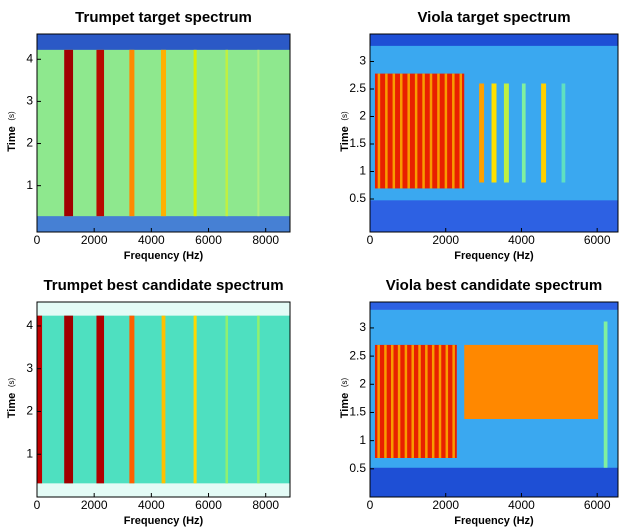  What do you see at coordinates (163, 17) in the screenshot?
I see `chart-title: Trumpet target spectrum` at bounding box center [163, 17].